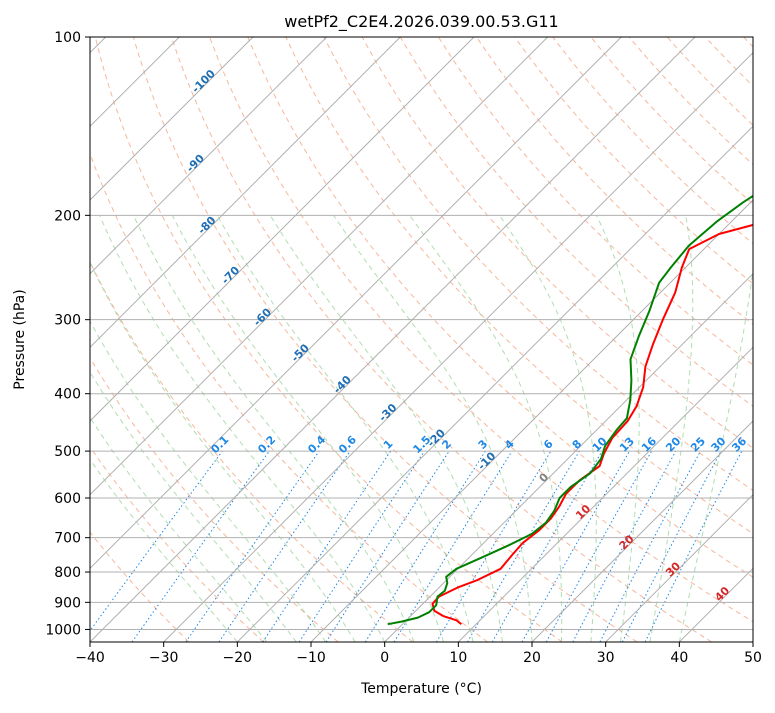  What do you see at coordinates (67, 395) in the screenshot?
I see `y-tick-label: 400` at bounding box center [67, 395].